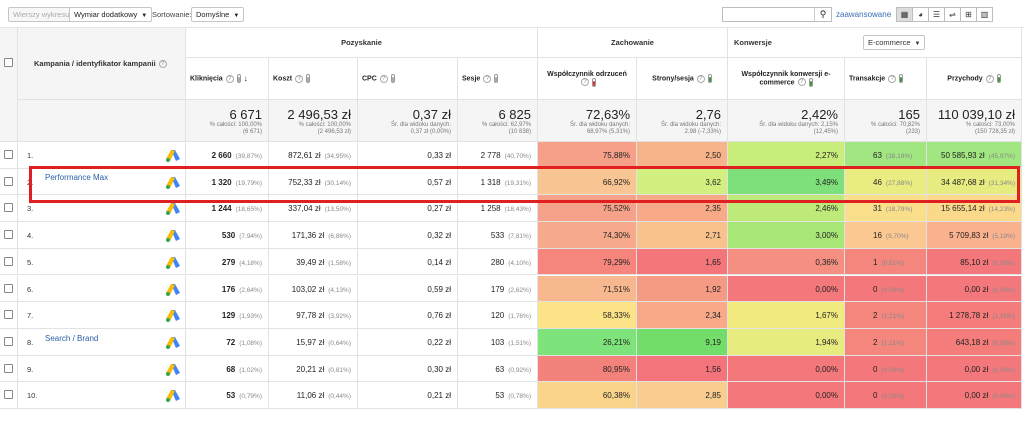 This screenshot has width=1024, height=422. Describe the element at coordinates (616, 262) in the screenshot. I see `cell-value-wrap: 79,29%` at that location.